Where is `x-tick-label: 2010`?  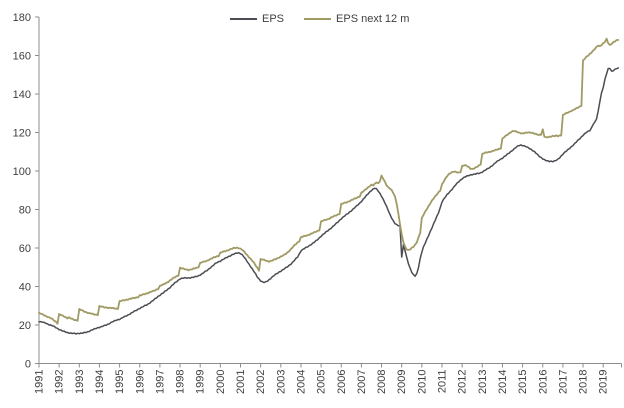 x-tick-label: 2010 is located at coordinates (422, 382).